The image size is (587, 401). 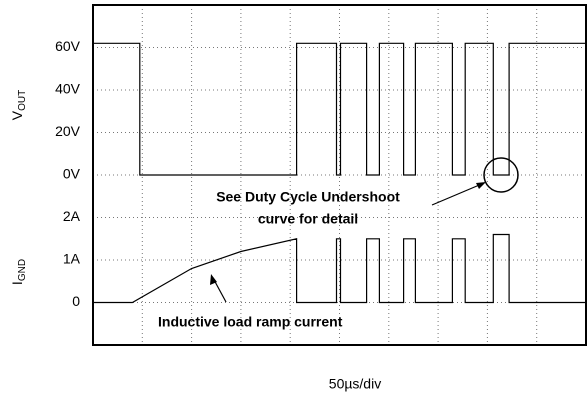 What do you see at coordinates (17, 115) in the screenshot?
I see `y-label-main: V` at bounding box center [17, 115].